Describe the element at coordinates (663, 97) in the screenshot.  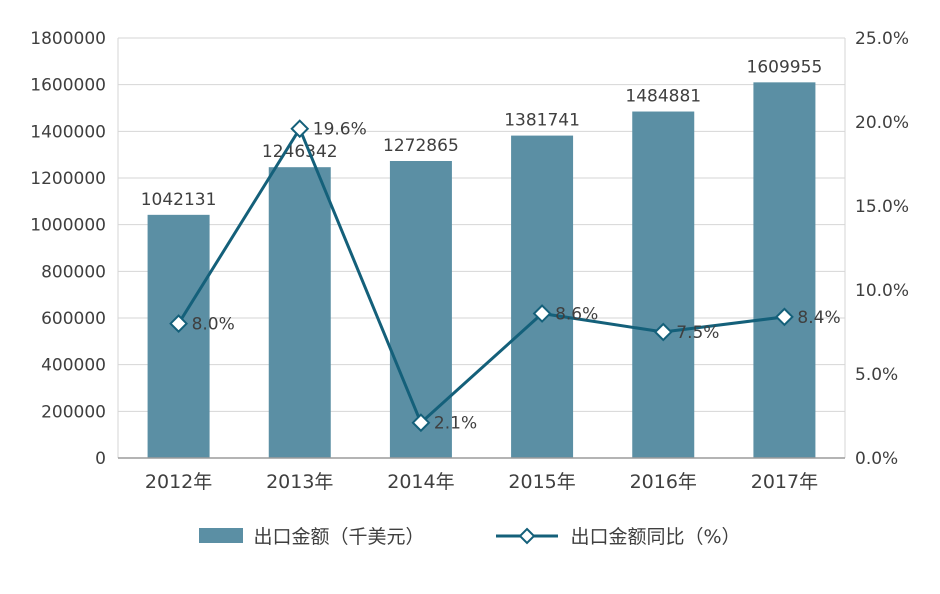
I see `bar-value-label: 1484881` at that location.